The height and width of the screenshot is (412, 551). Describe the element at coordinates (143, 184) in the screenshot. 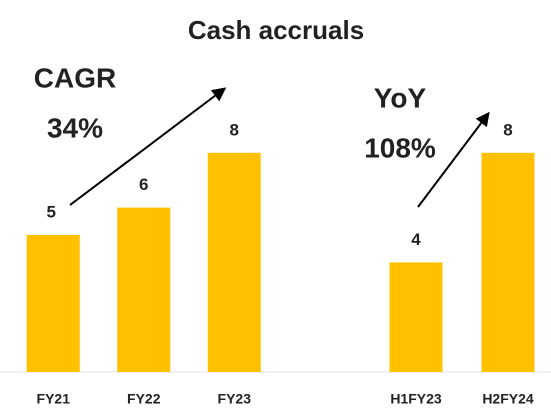

I see `value-label: 6` at that location.